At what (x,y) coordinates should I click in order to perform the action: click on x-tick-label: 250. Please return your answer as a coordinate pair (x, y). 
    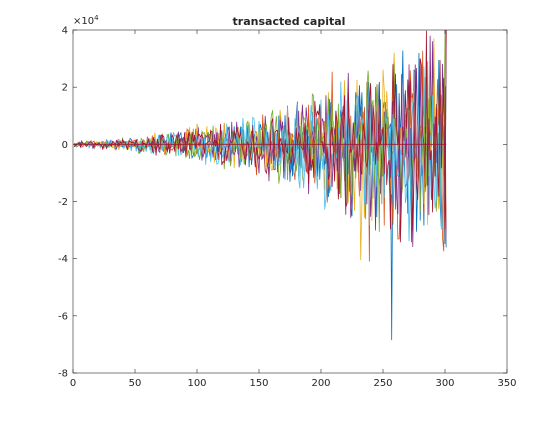
    Looking at the image, I should click on (382, 383).